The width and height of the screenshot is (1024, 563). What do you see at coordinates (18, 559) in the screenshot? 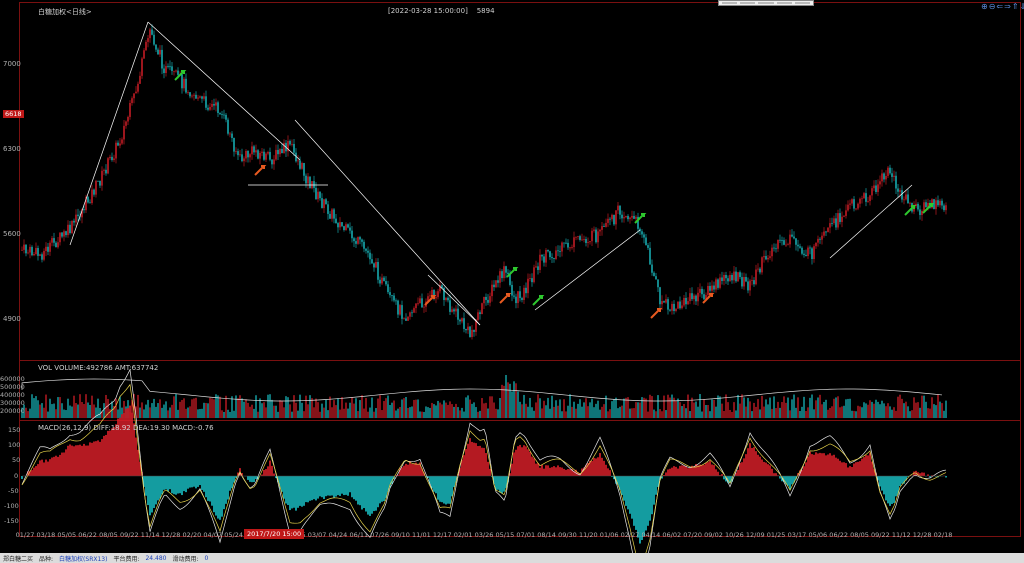
I see `status-strategy: 郑白糖二买` at bounding box center [18, 559].